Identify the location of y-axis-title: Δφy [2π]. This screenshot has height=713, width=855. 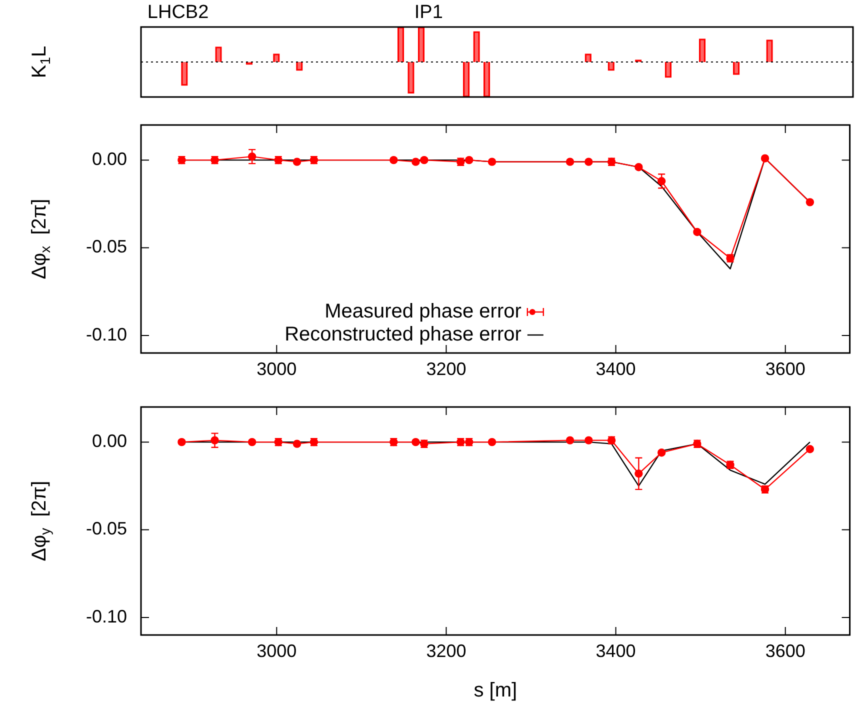
(40, 521).